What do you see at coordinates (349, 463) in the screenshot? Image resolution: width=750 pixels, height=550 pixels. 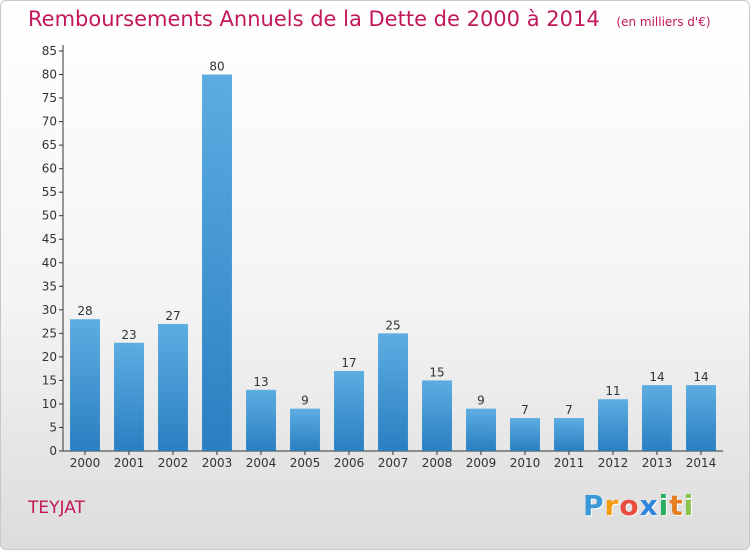 I see `x-tick-label: 2006` at bounding box center [349, 463].